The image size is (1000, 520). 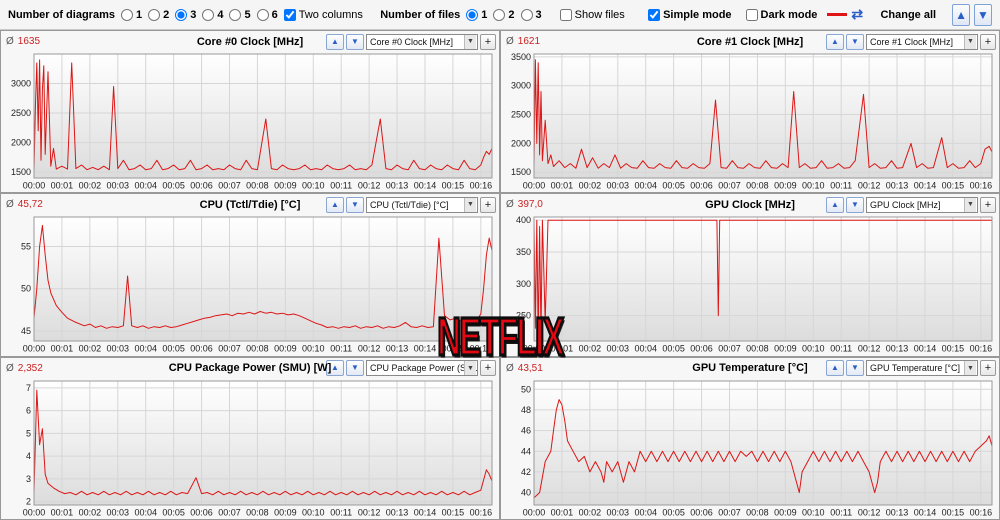 What do you see at coordinates (526, 451) in the screenshot?
I see `svg-text: 44` at bounding box center [526, 451].